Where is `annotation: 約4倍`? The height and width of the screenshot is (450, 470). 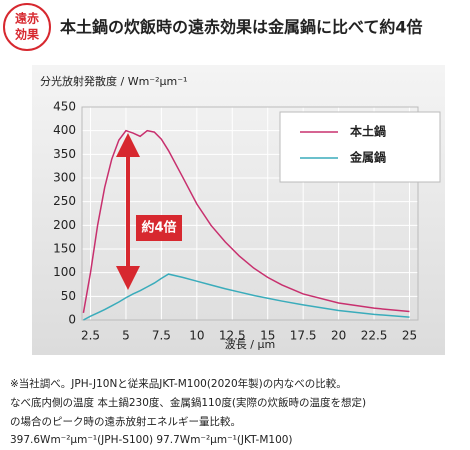 annotation: 約4倍 is located at coordinates (158, 228).